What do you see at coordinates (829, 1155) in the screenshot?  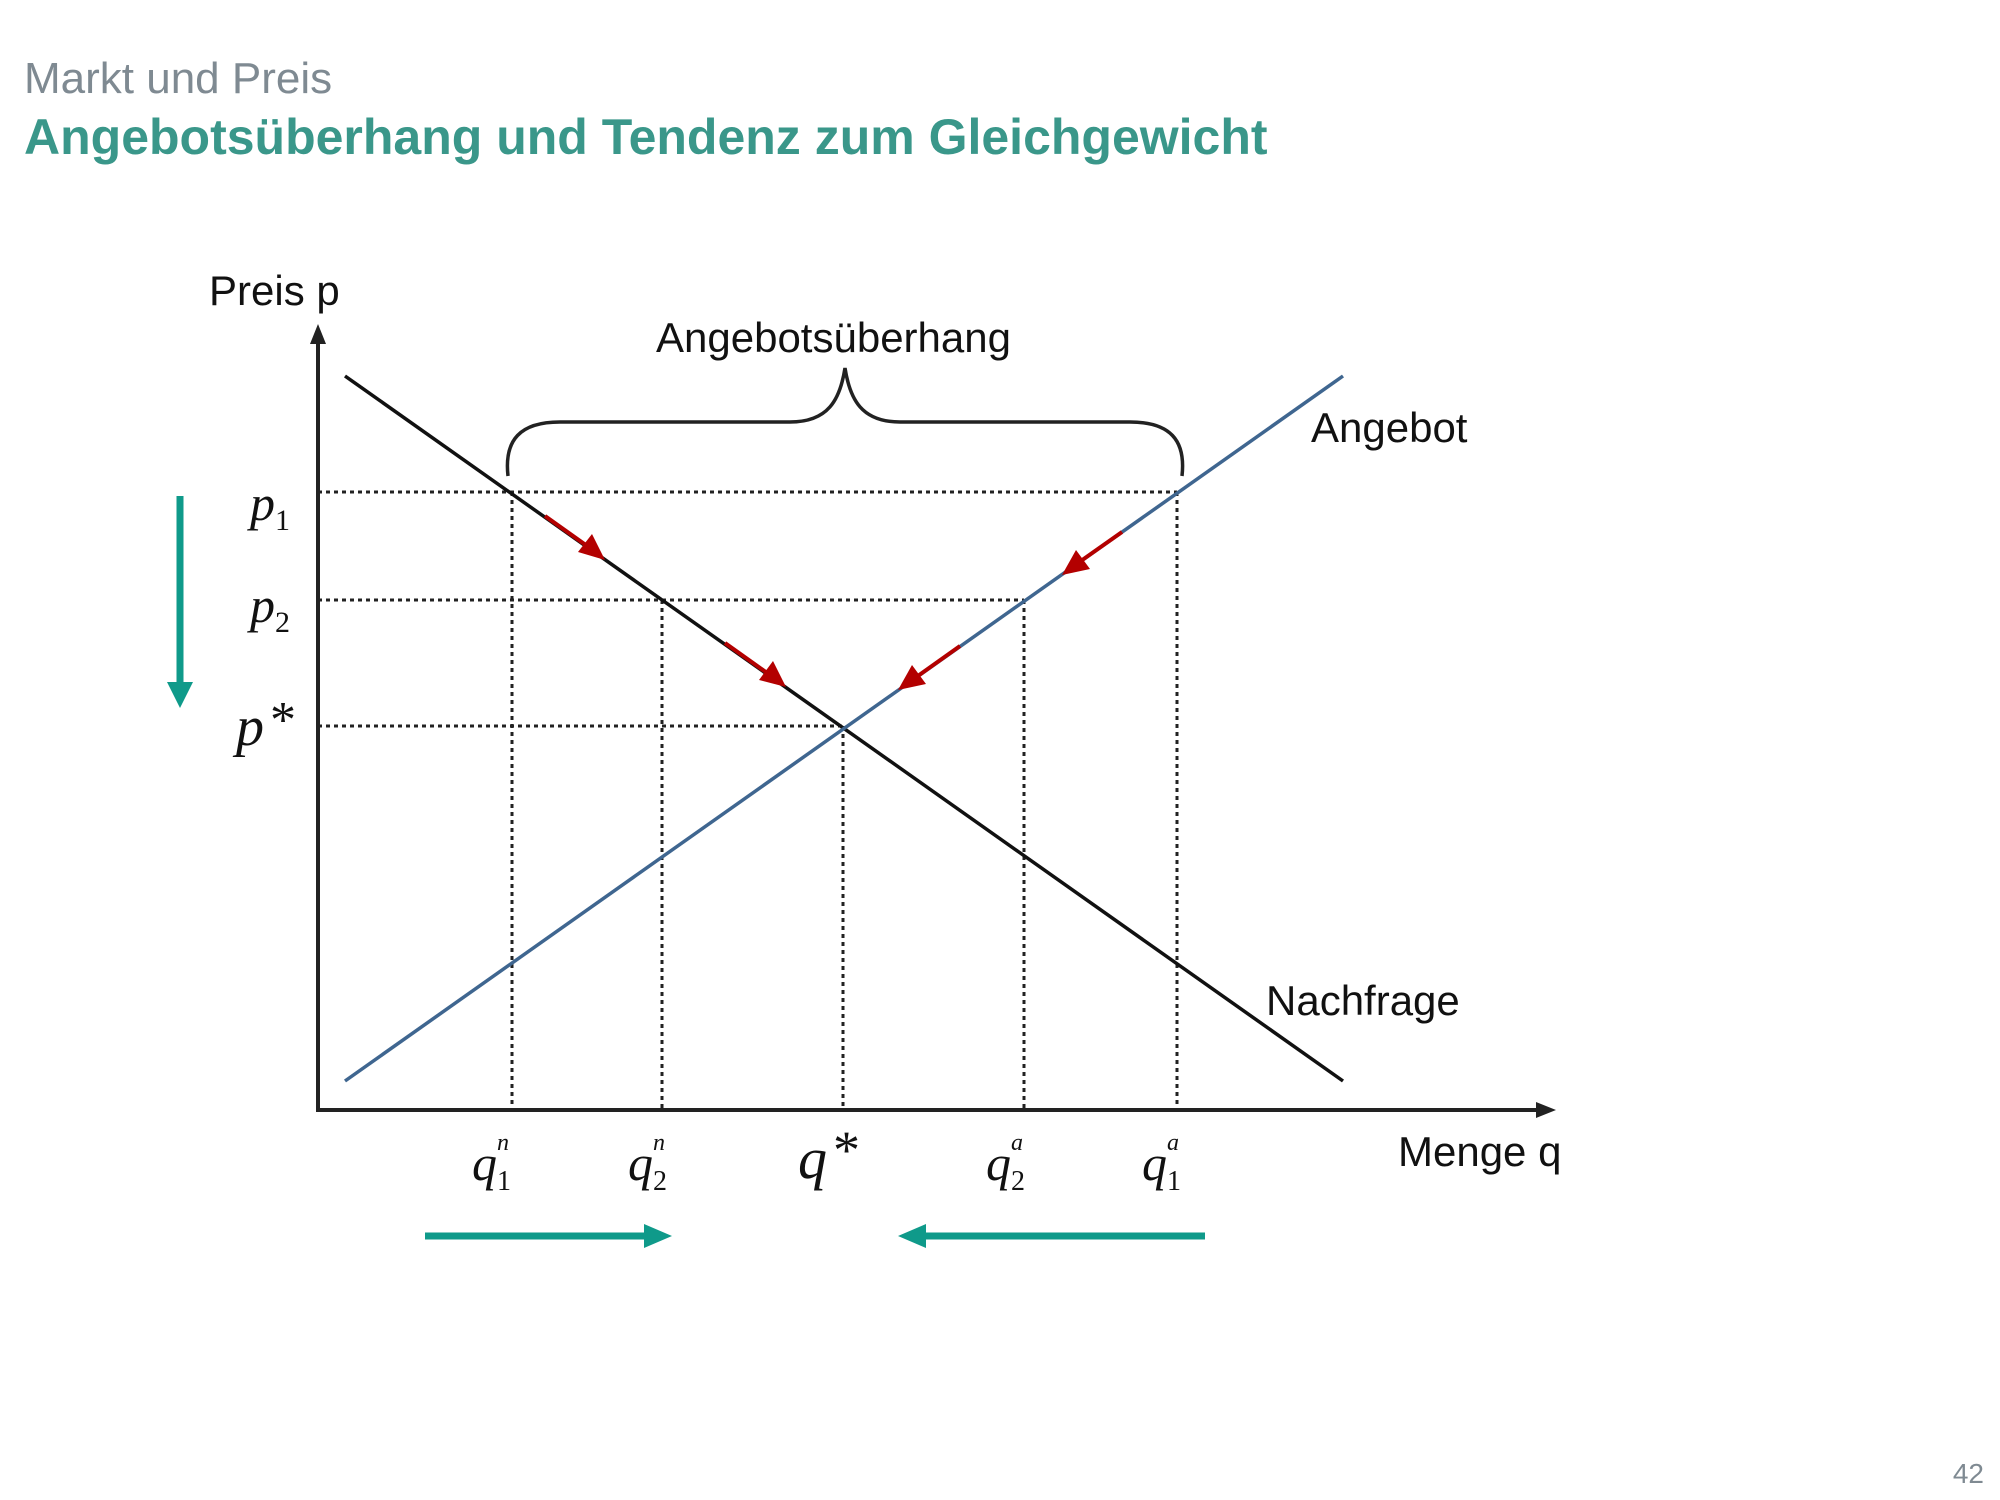 I see `qty-label-qstar: q *` at bounding box center [829, 1155].